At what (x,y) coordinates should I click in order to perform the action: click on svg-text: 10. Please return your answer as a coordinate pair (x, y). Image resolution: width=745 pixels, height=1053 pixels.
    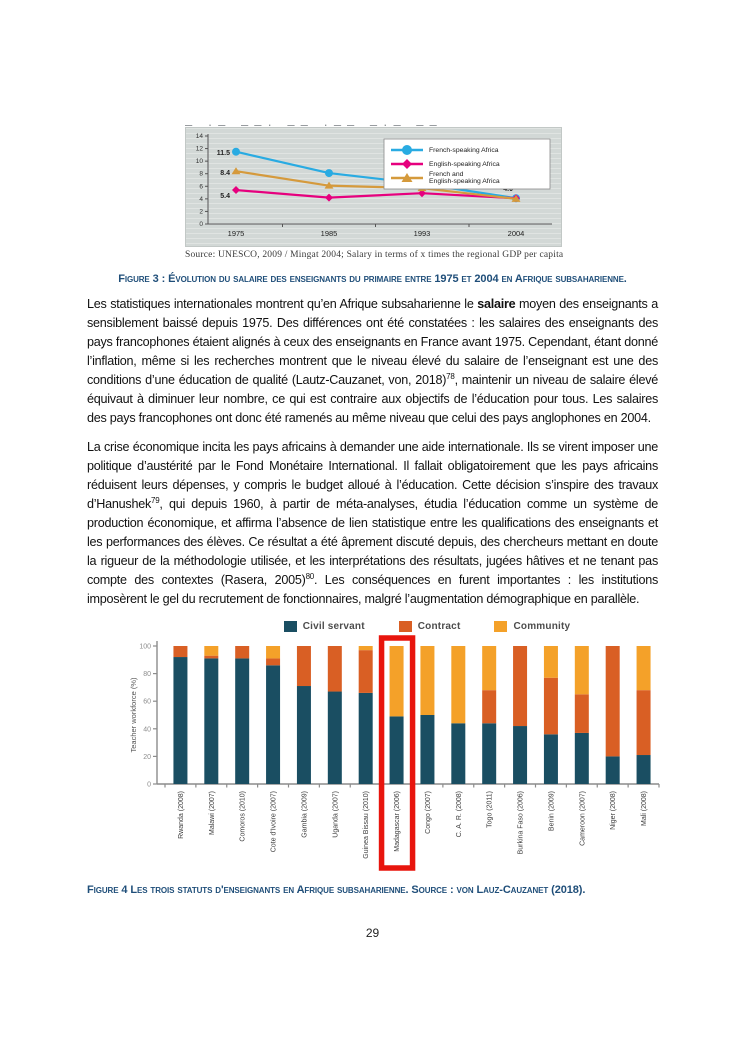
    Looking at the image, I should click on (200, 161).